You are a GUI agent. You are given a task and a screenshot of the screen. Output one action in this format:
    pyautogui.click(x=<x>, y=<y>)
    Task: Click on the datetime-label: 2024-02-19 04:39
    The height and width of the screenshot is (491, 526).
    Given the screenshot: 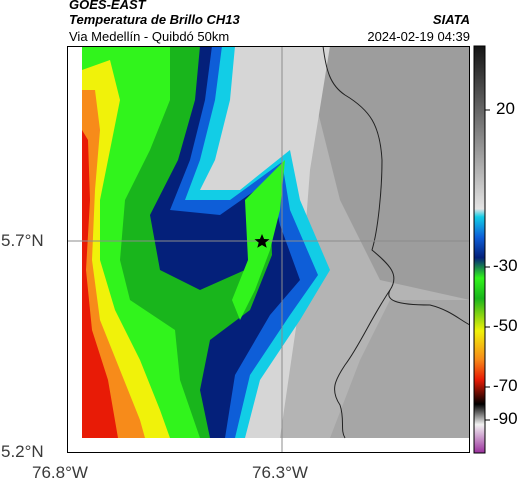 What is the action you would take?
    pyautogui.click(x=418, y=36)
    